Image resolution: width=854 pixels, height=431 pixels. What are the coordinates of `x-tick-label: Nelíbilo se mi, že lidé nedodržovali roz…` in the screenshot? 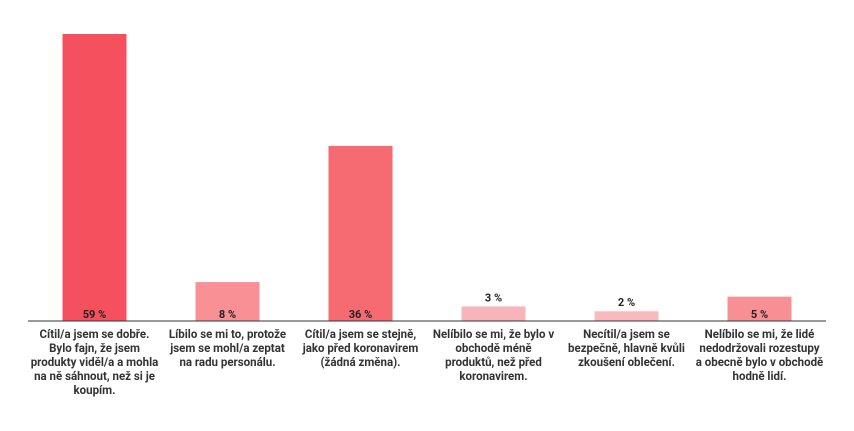 It's located at (759, 355).